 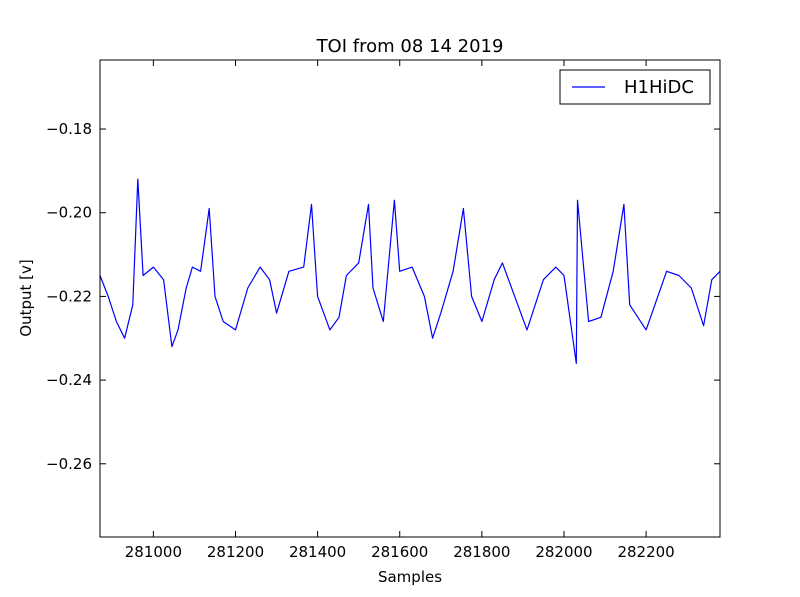 I want to click on legend: H1HiDC, so click(x=635, y=87).